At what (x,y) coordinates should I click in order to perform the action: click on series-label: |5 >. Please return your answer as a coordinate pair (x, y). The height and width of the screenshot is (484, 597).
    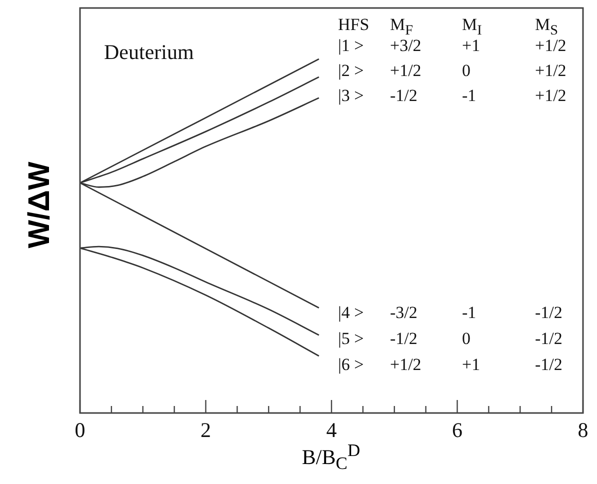
    Looking at the image, I should click on (351, 338).